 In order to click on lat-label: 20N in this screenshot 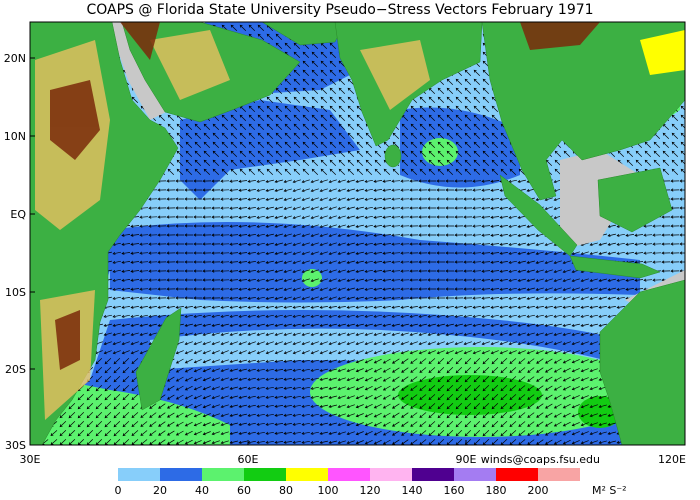, I will do `click(15, 58)`.